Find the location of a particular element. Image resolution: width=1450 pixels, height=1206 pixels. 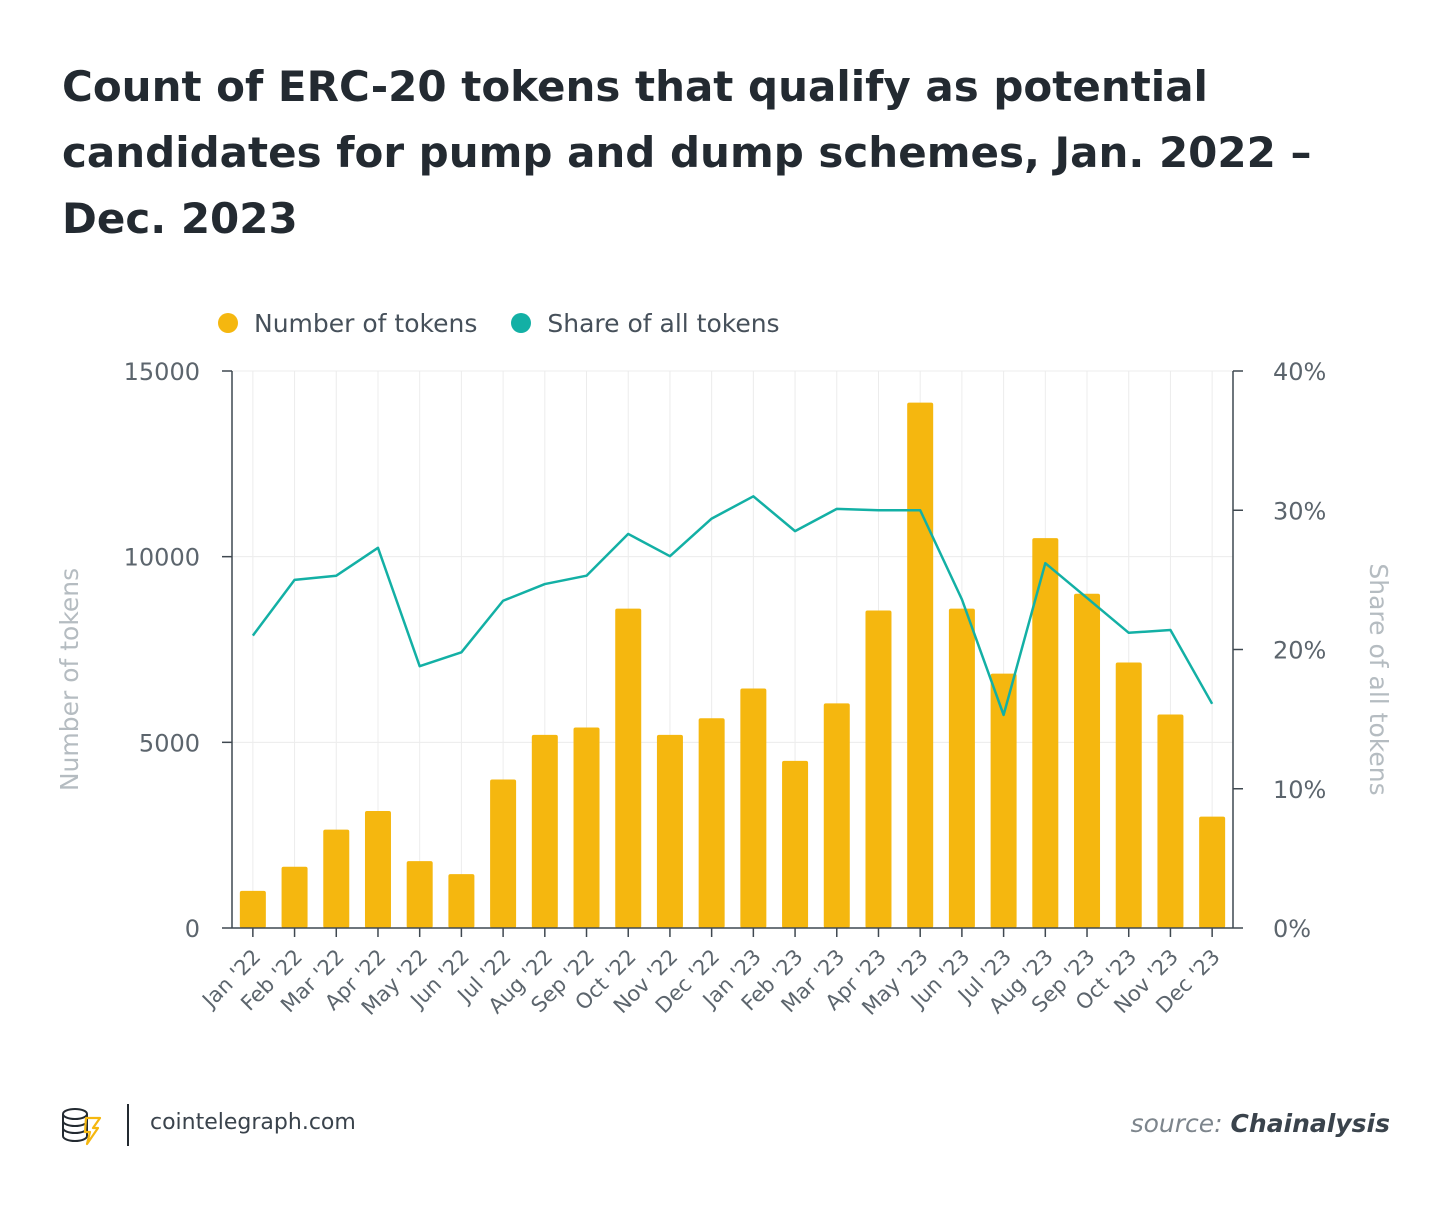

legend-swatch-share-of-all-tokens is located at coordinates (521, 323).